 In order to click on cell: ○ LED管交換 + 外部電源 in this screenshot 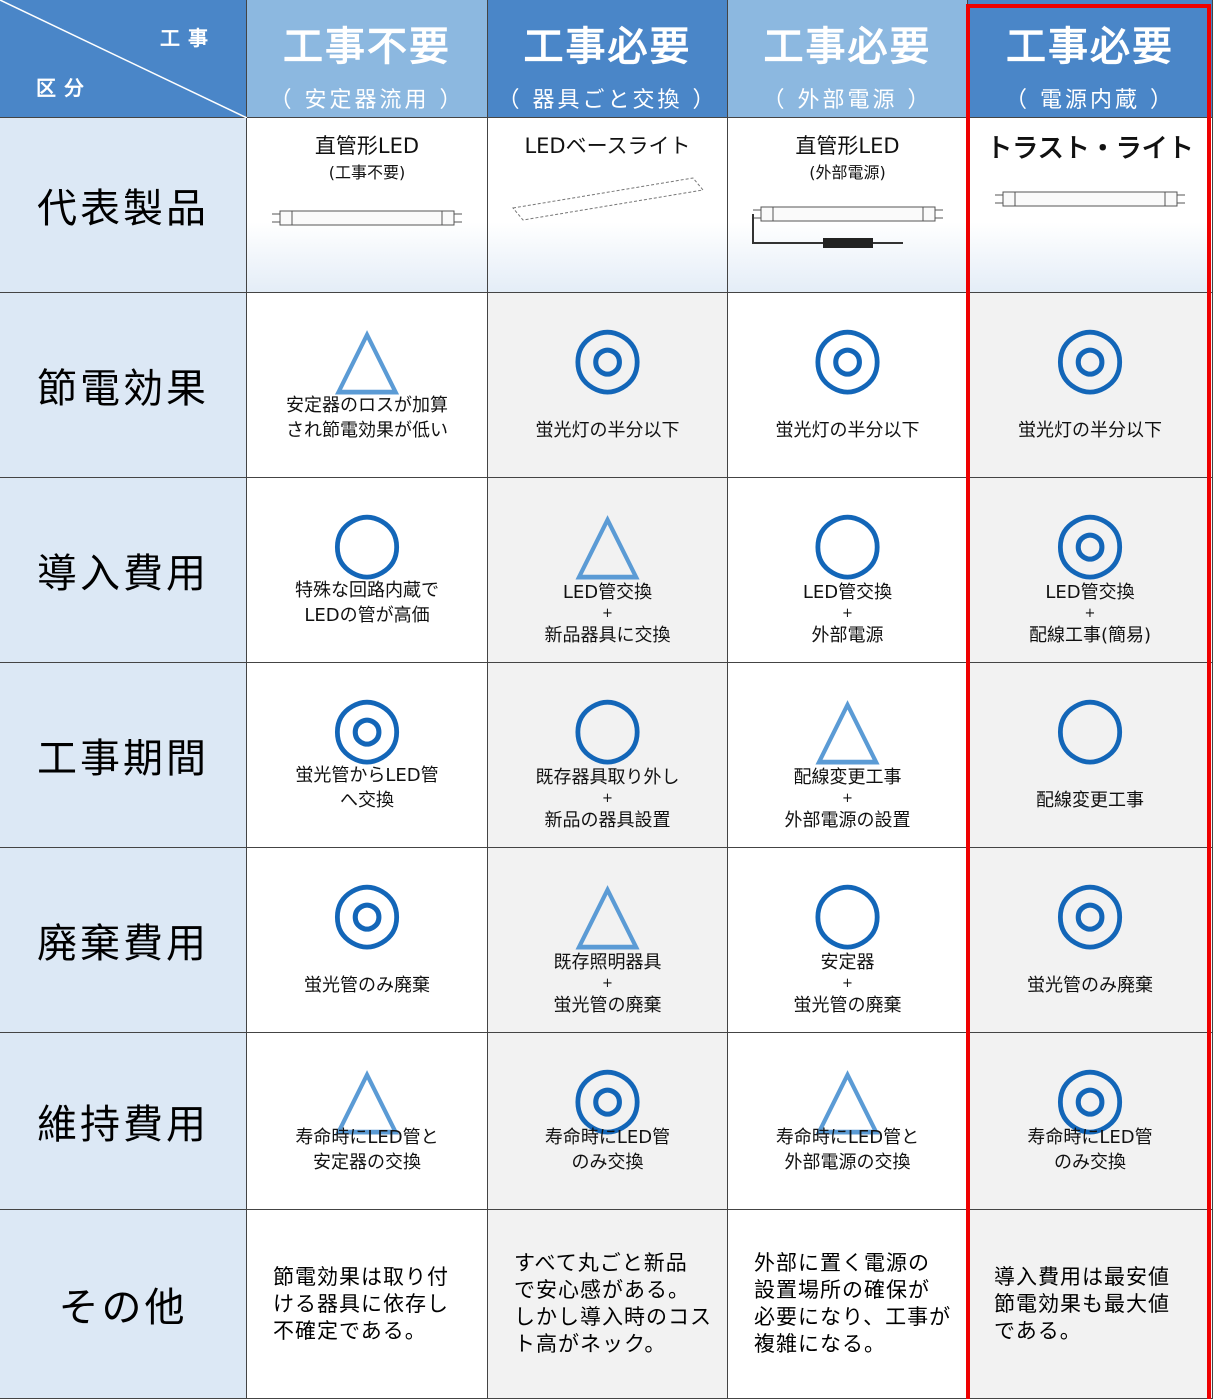, I will do `click(848, 570)`.